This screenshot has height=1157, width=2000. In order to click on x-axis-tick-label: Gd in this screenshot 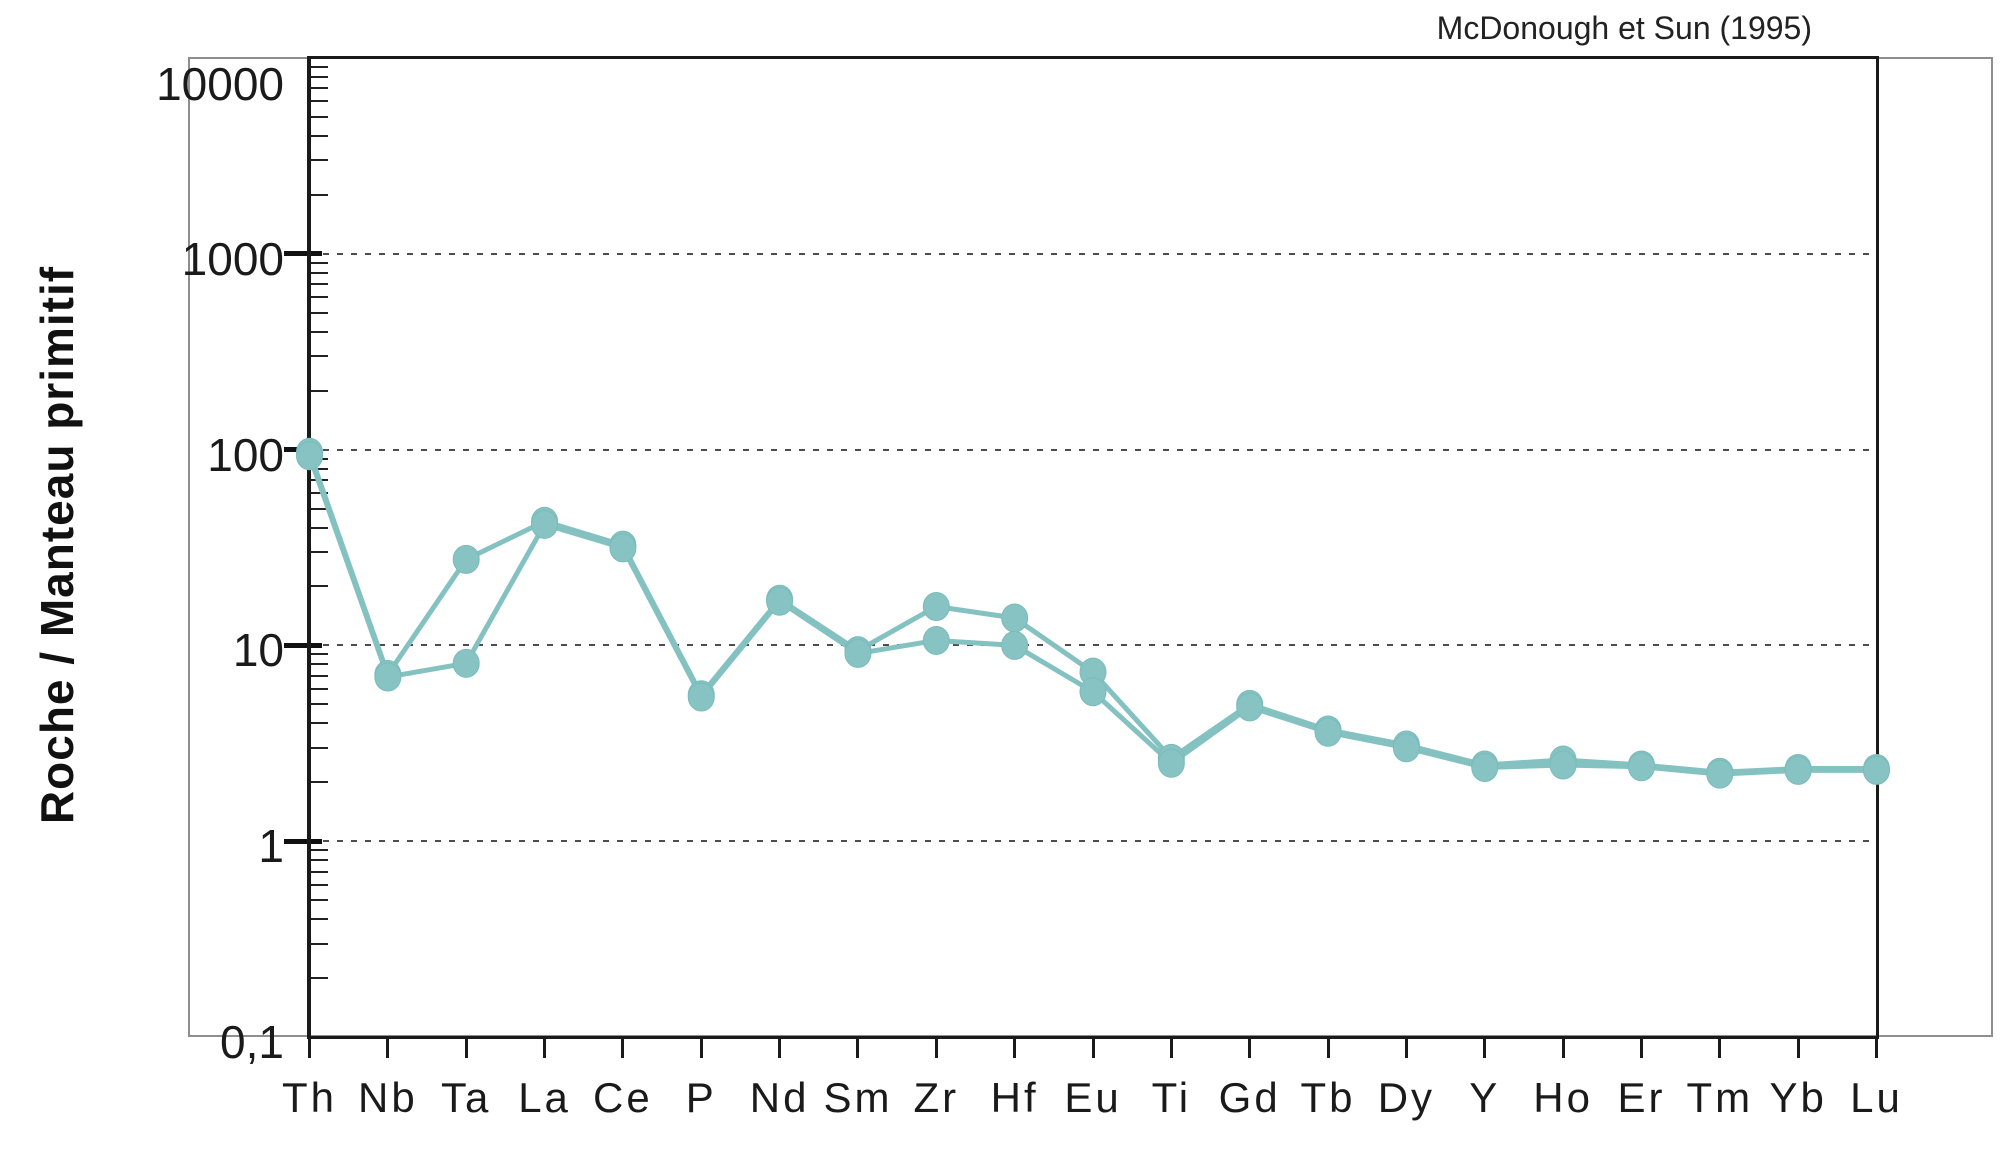, I will do `click(1249, 1097)`.